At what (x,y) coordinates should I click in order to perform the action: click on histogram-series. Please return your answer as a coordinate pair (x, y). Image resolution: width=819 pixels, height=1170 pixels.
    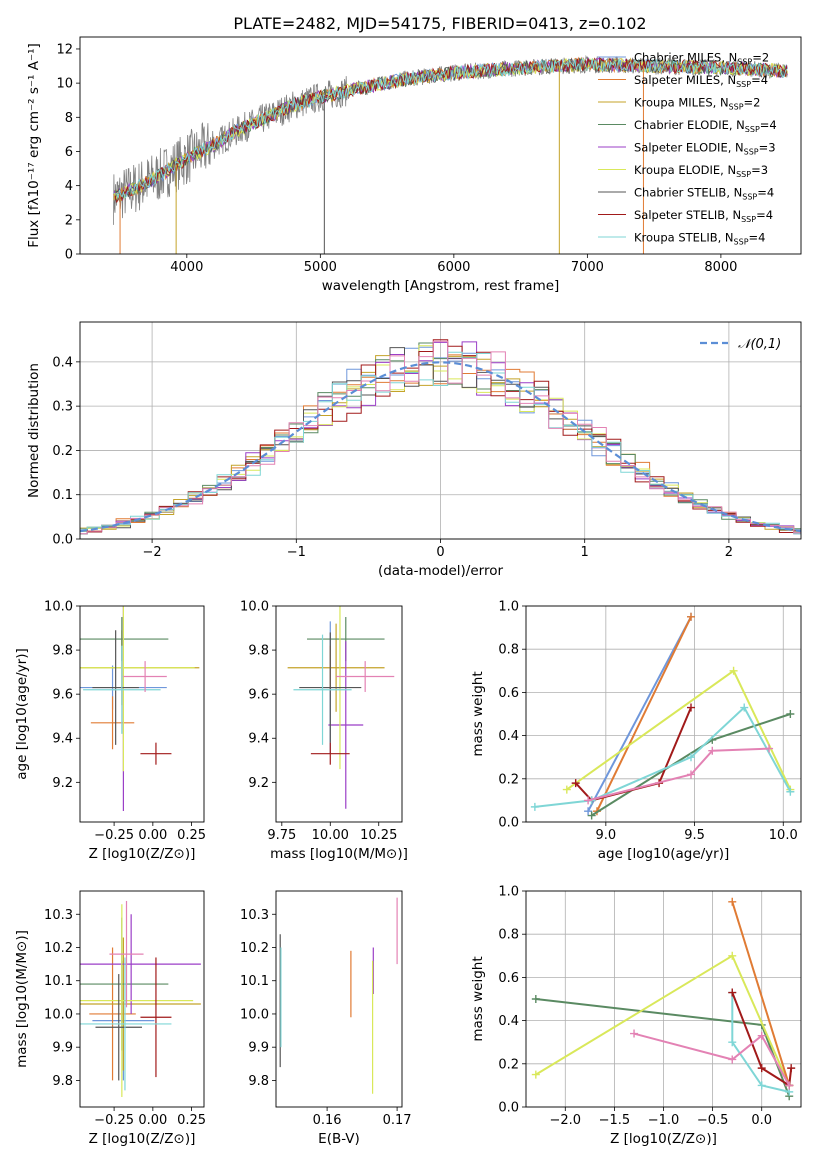
    Looking at the image, I should click on (440, 437).